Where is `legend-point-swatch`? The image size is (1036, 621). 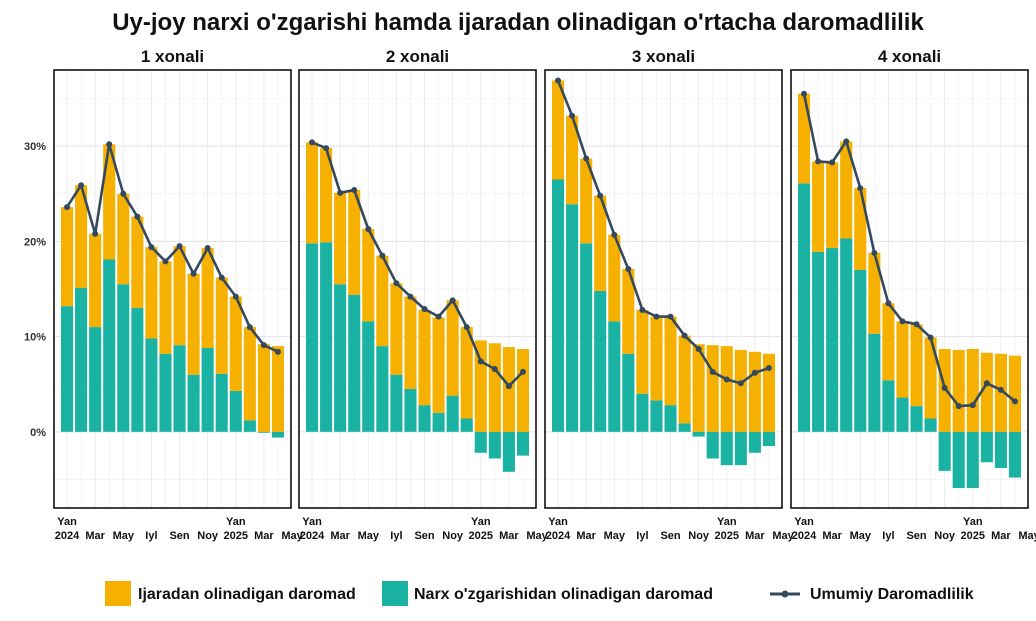
legend-point-swatch is located at coordinates (785, 594).